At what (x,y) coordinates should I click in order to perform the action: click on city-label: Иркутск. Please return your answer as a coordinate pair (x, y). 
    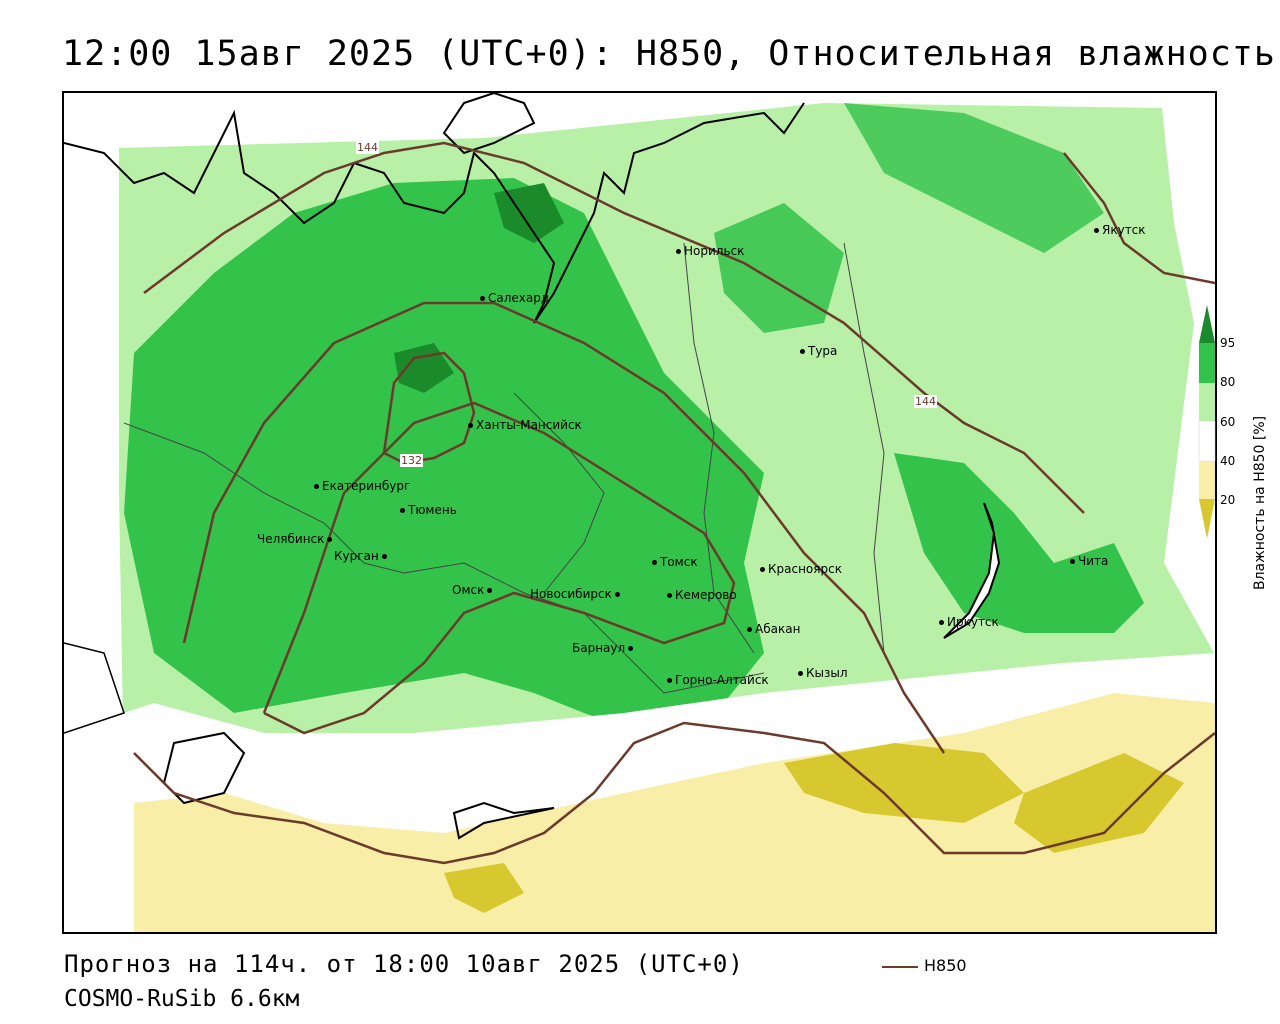
    Looking at the image, I should click on (973, 622).